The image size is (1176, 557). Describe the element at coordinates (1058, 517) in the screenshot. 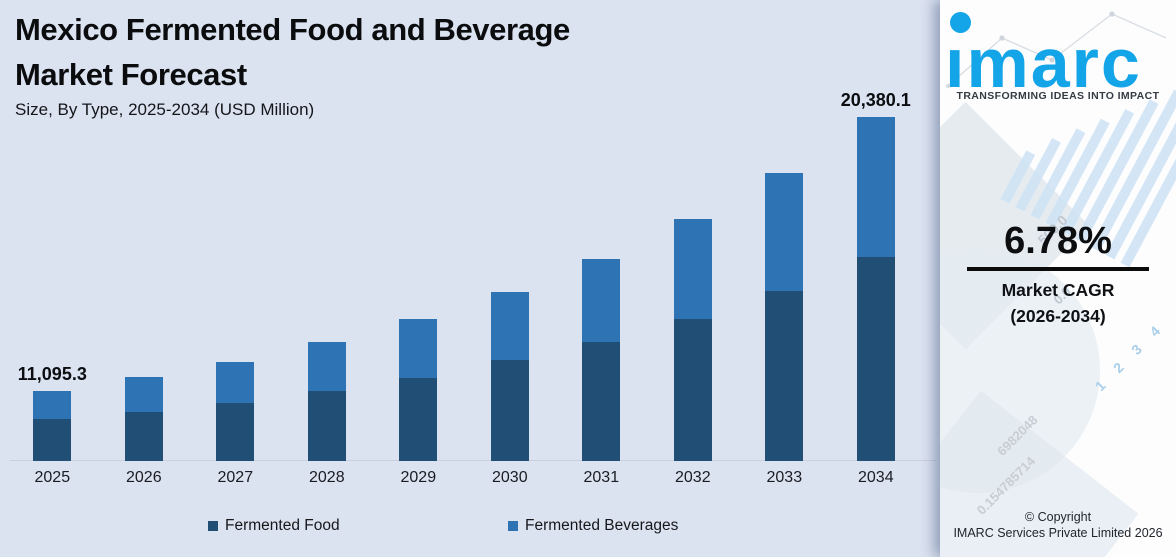

I see `copyright-line1: © Copyright` at that location.